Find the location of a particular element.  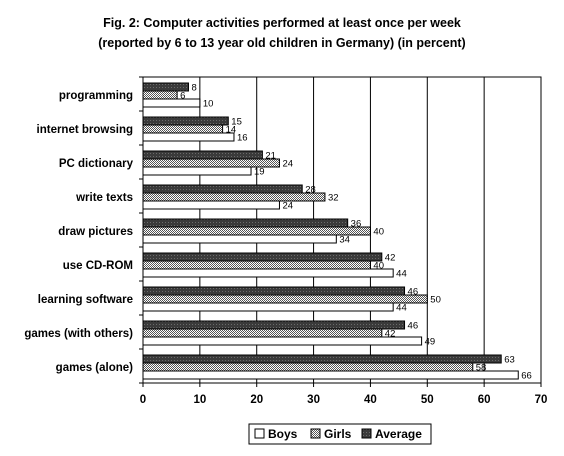

data-label-boys: 24 is located at coordinates (287, 206).